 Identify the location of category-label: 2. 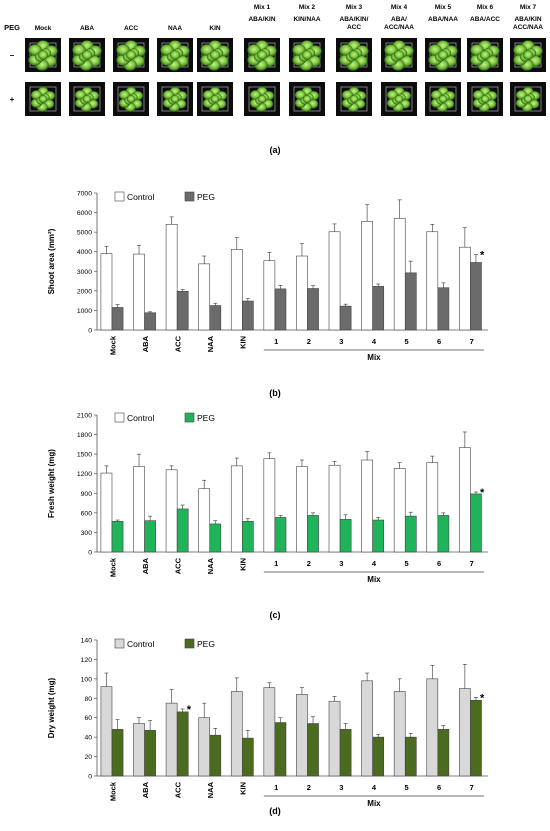
(309, 563).